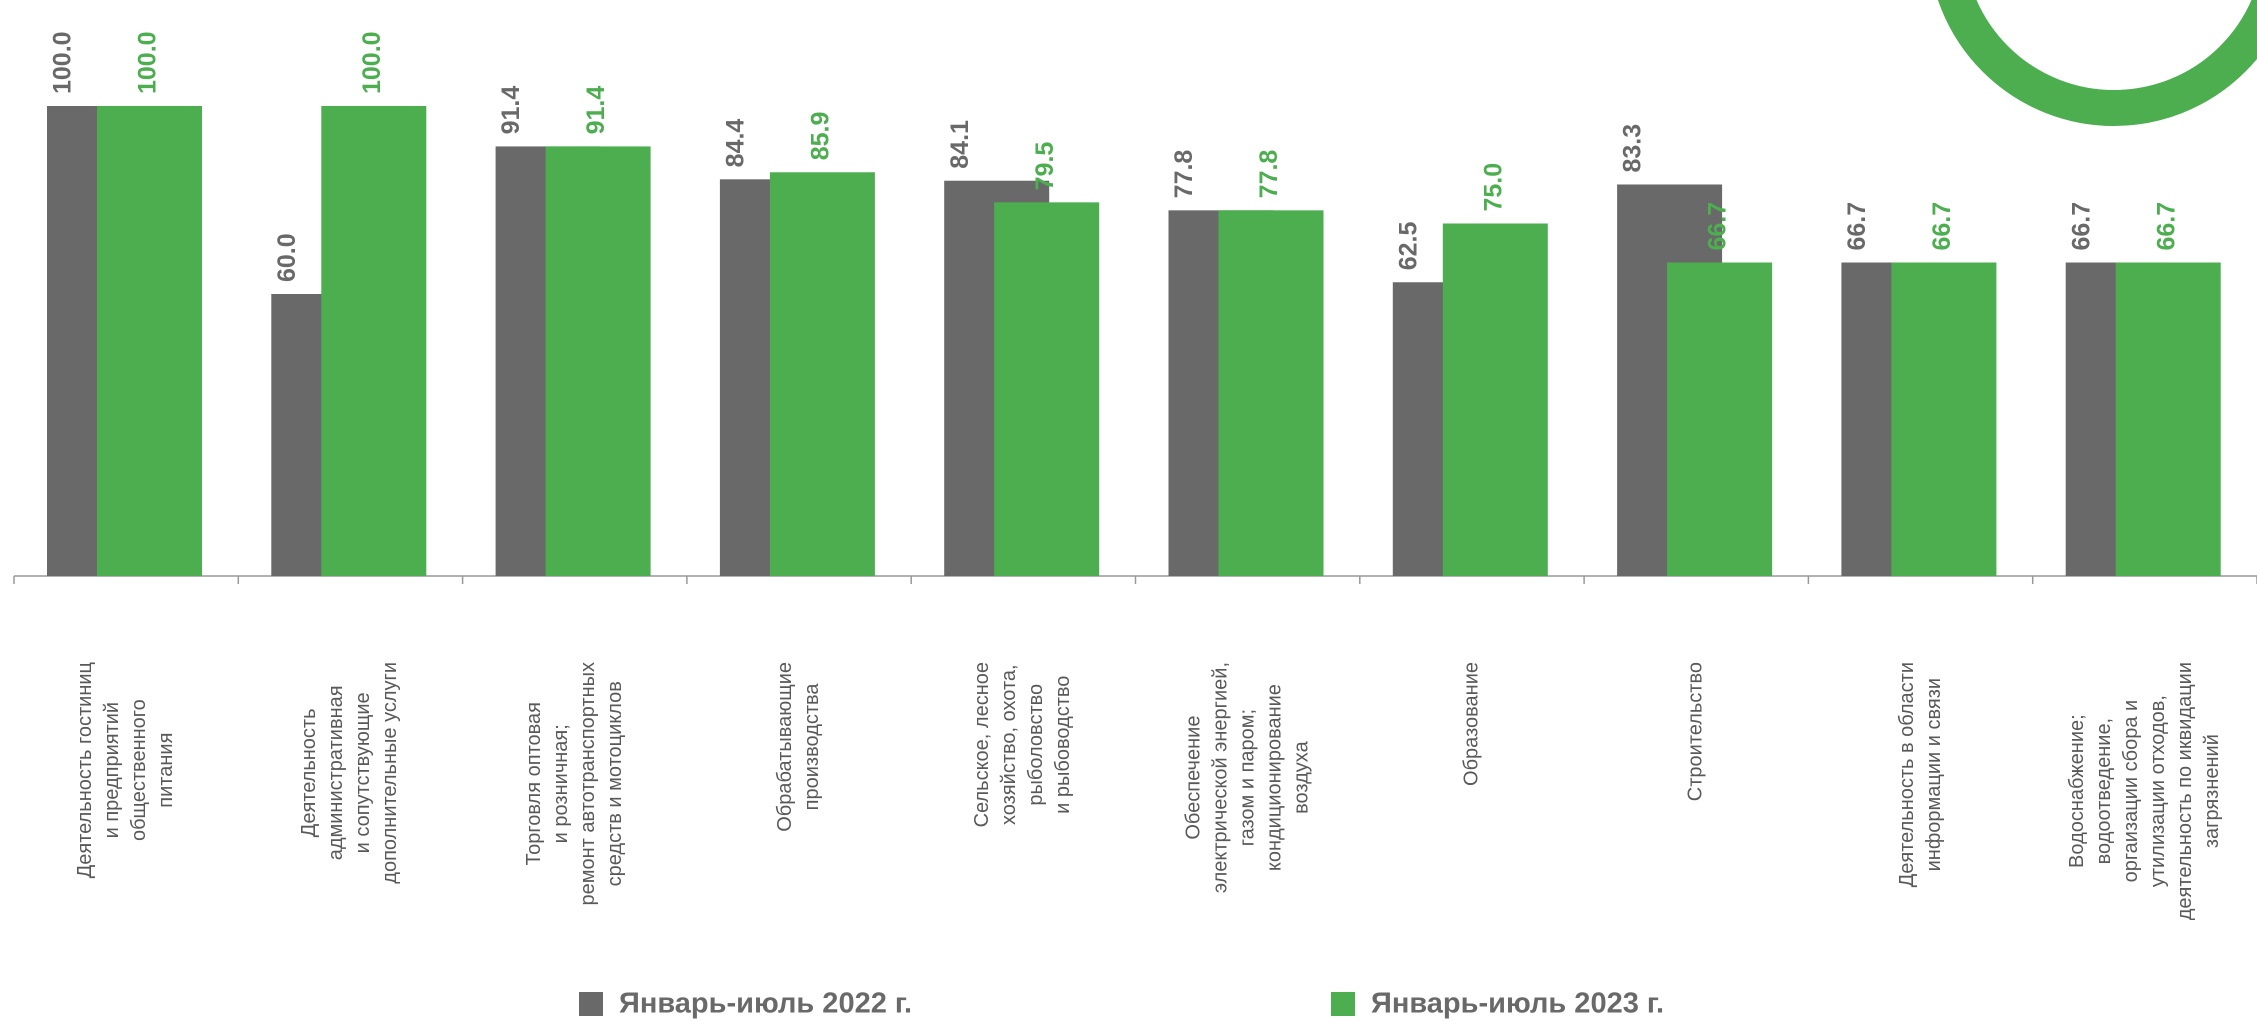  Describe the element at coordinates (2097, 63) in the screenshot. I see `decor-ring` at that location.